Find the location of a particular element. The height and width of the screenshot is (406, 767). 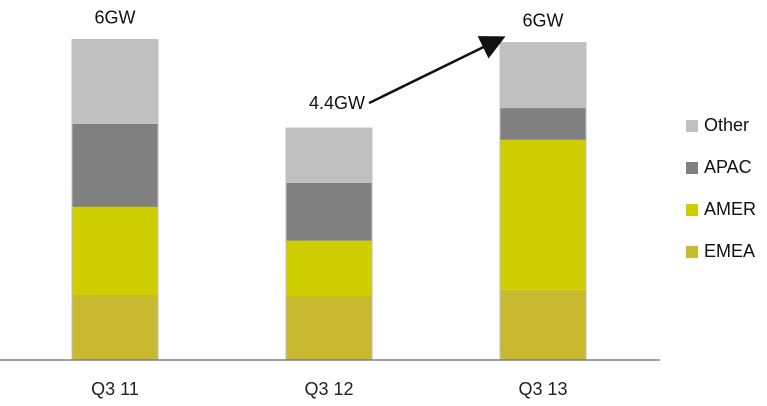

legend-swatch-other is located at coordinates (692, 126).